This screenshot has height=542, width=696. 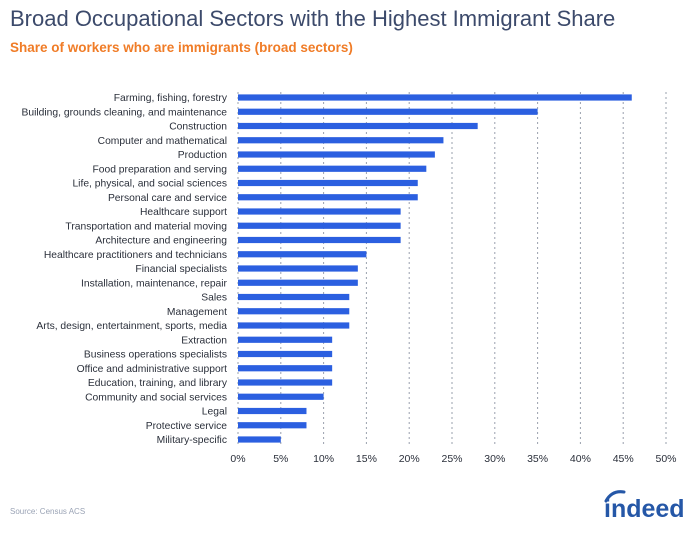 I want to click on category-label: Sales, so click(x=214, y=298).